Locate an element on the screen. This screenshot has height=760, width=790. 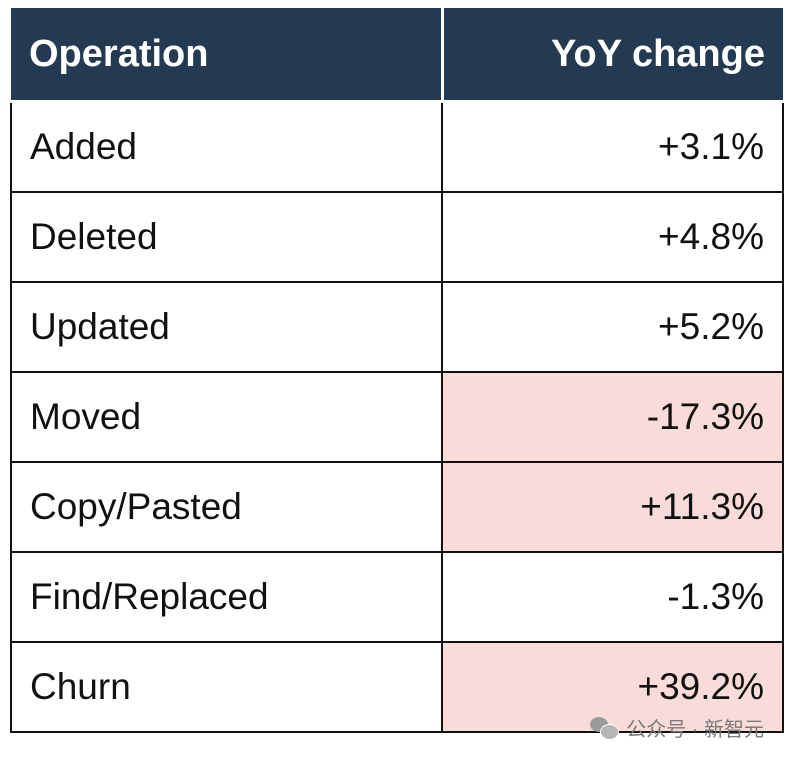
header-row: Operation YoY change is located at coordinates (397, 55).